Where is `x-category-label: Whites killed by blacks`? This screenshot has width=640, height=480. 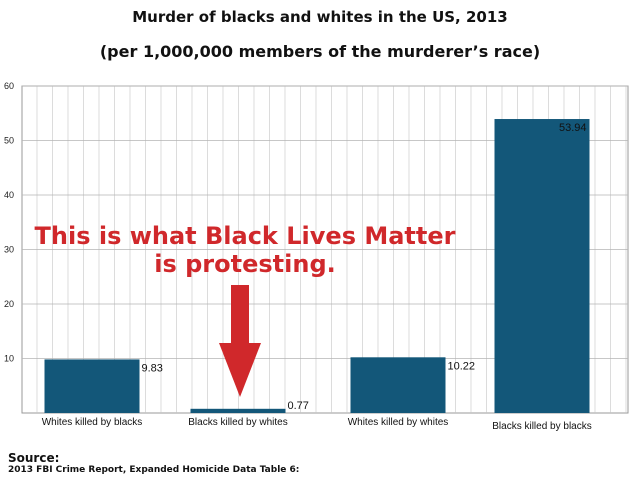
x-category-label: Whites killed by blacks is located at coordinates (92, 422).